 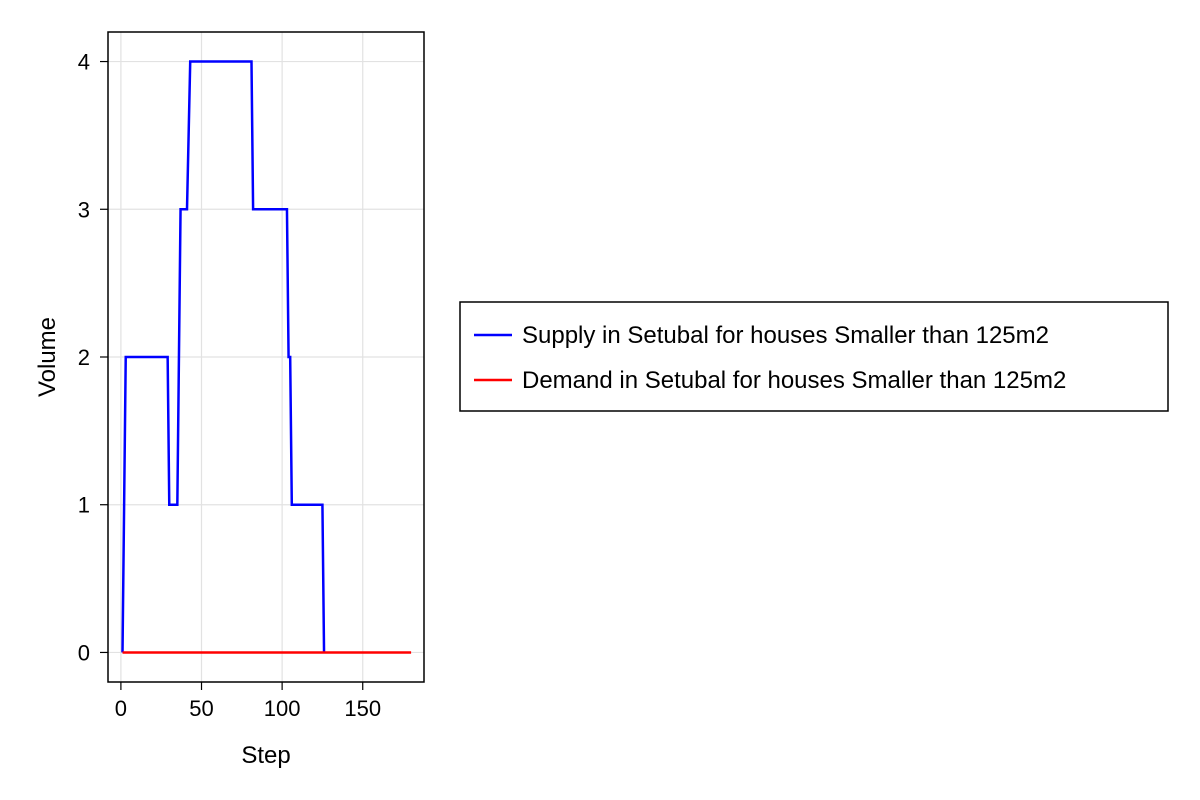 I want to click on y-tick-label: 1, so click(x=84, y=505).